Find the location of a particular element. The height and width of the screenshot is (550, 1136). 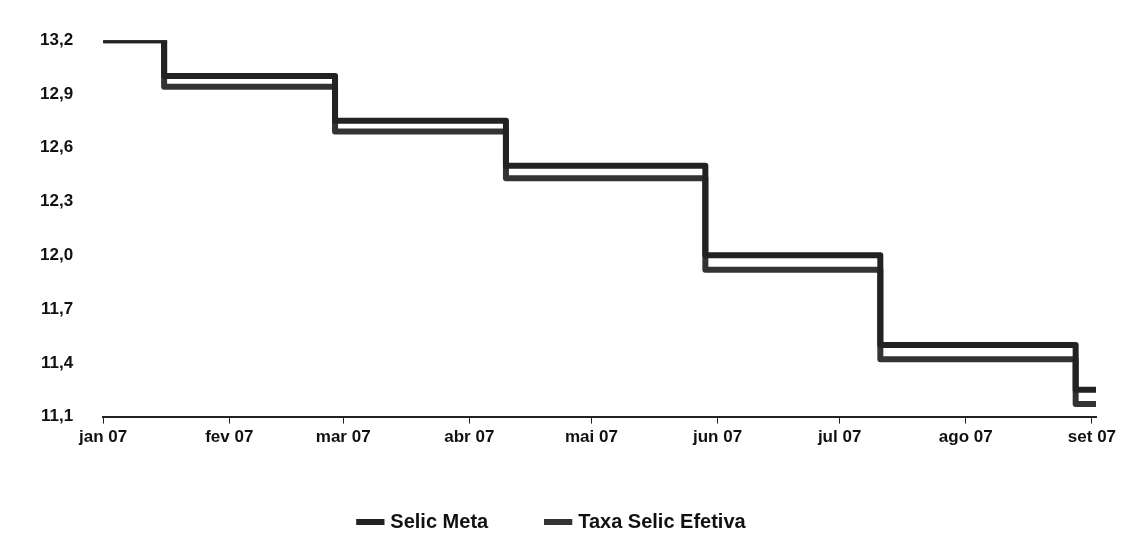

y-tick-label: 12,6 is located at coordinates (56, 147).